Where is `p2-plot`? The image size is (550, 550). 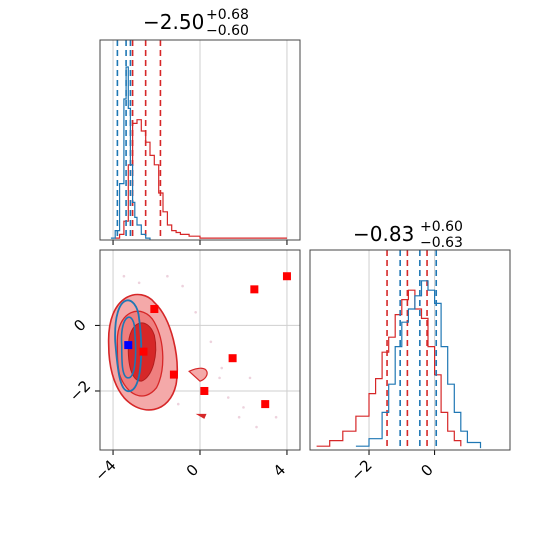
p2-plot is located at coordinates (199, 350).